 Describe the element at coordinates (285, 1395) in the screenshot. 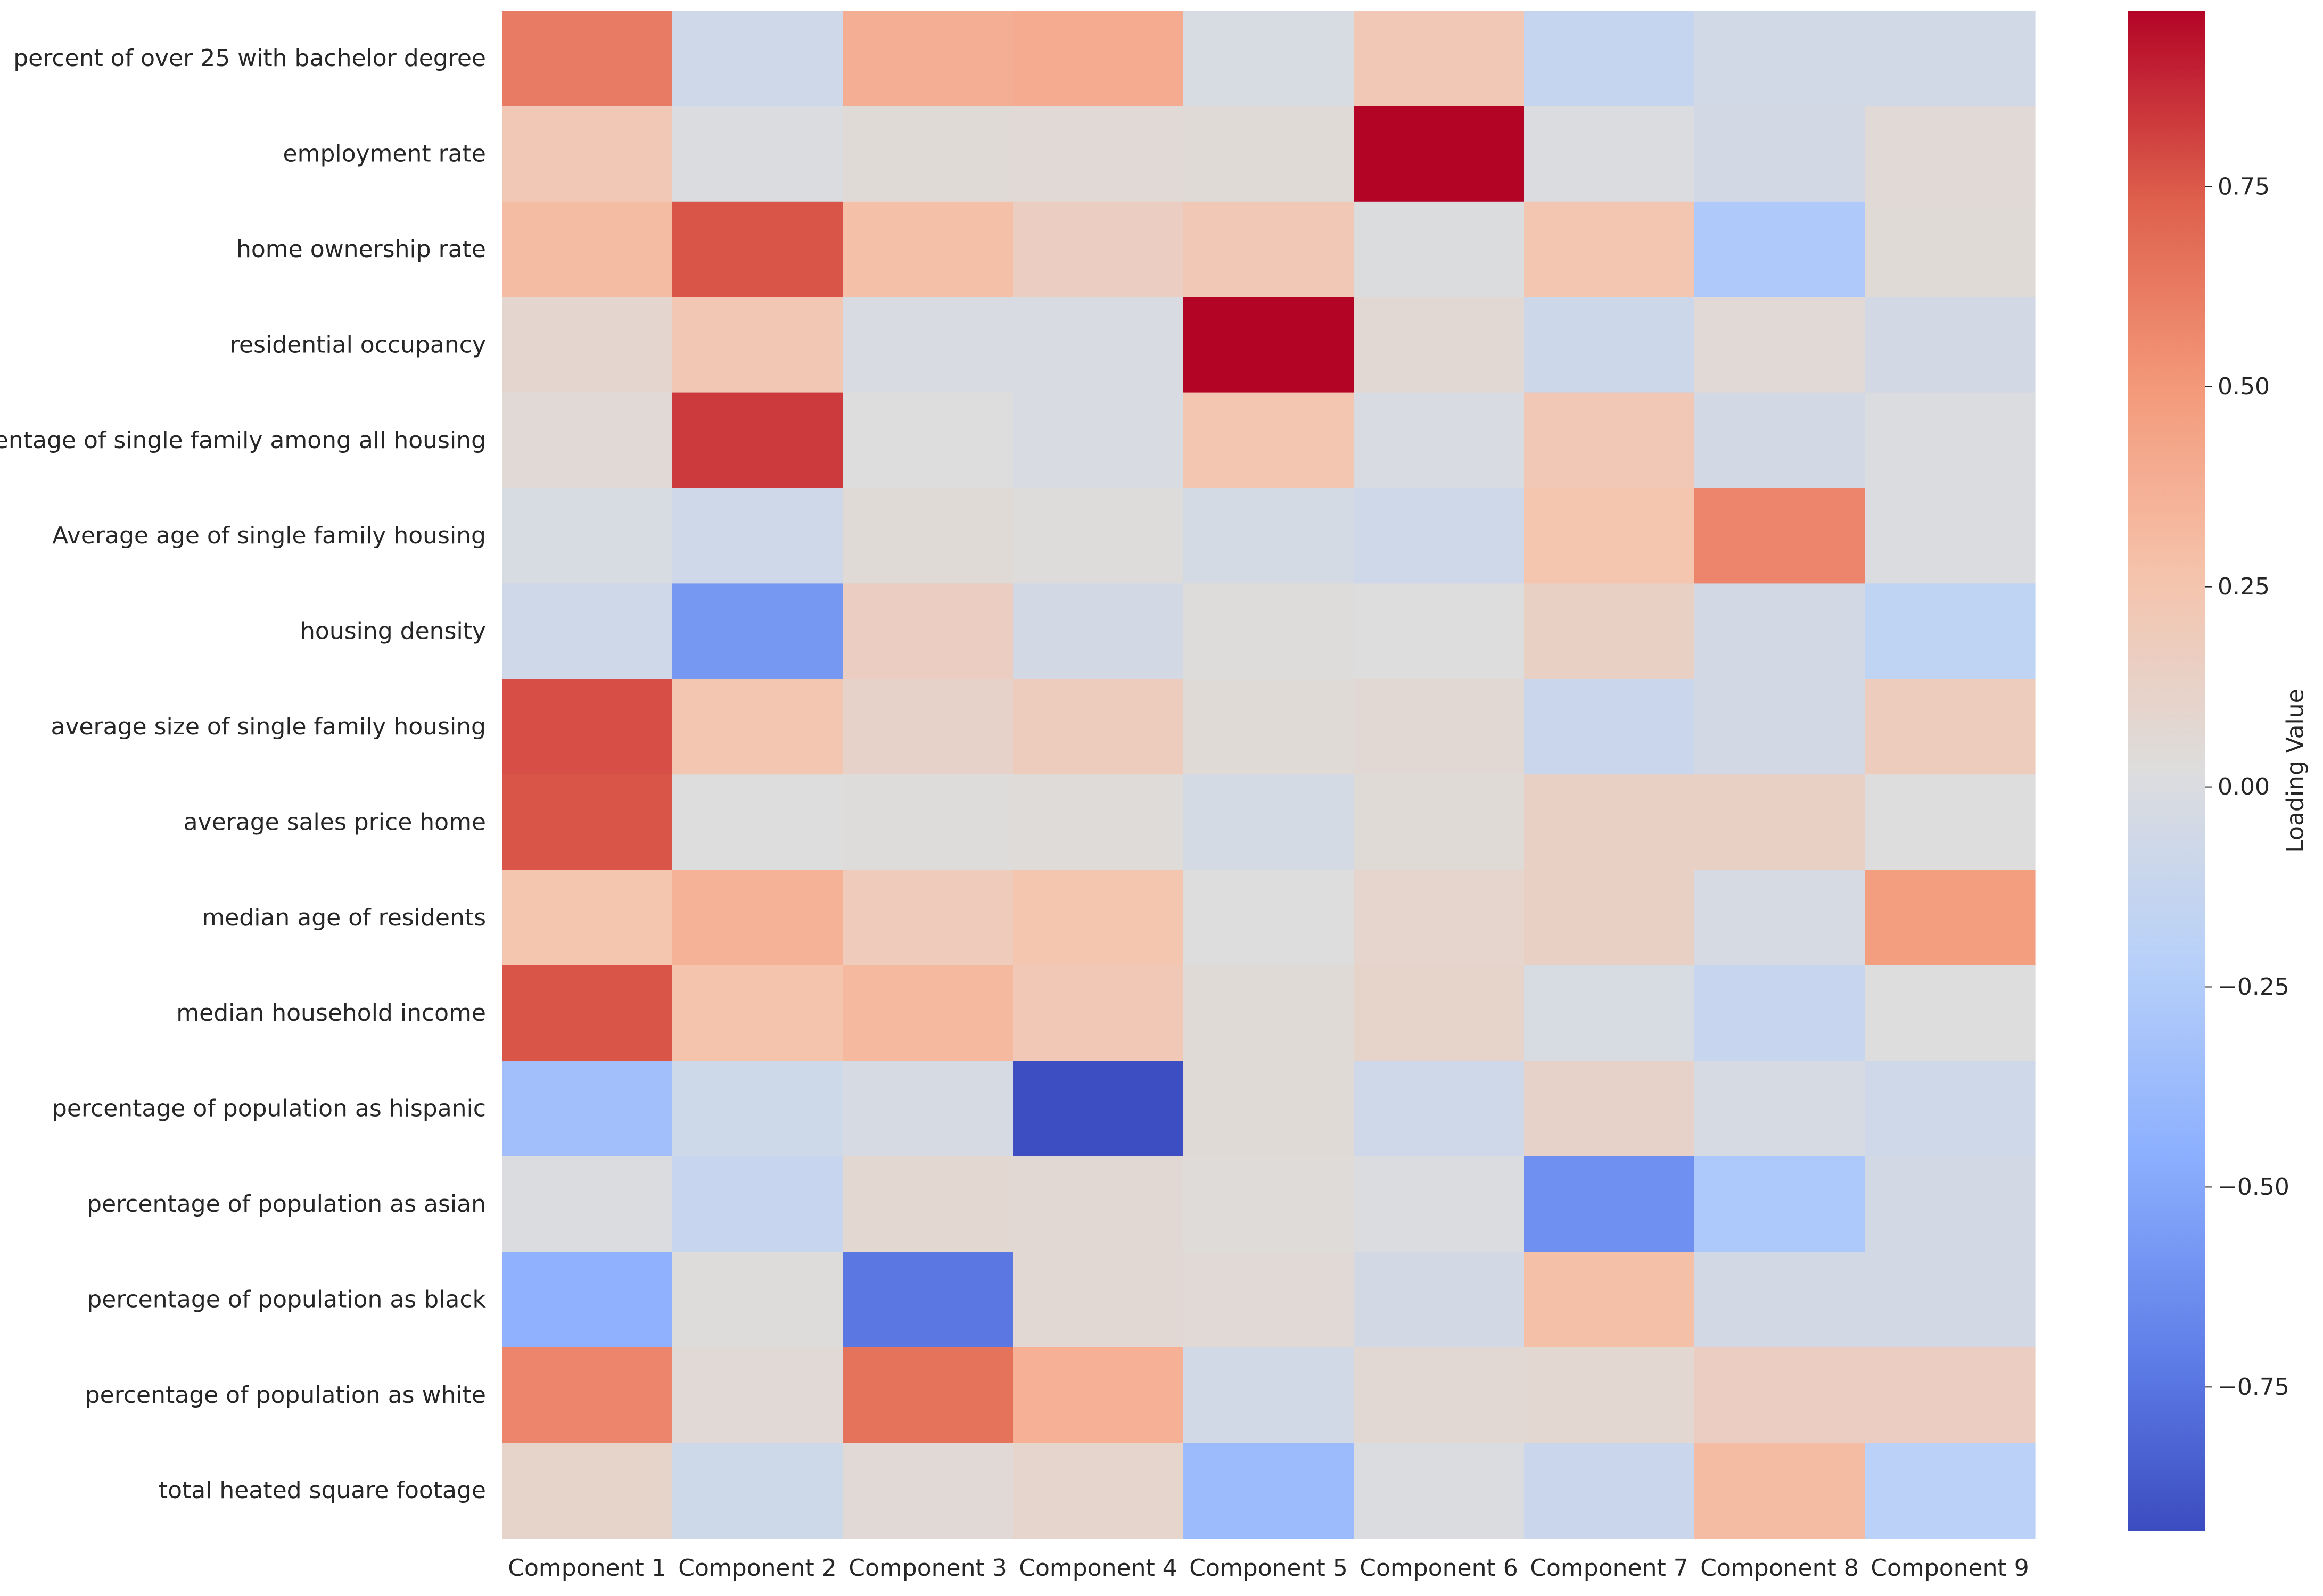

I see `row-label: percentage of population as white` at that location.